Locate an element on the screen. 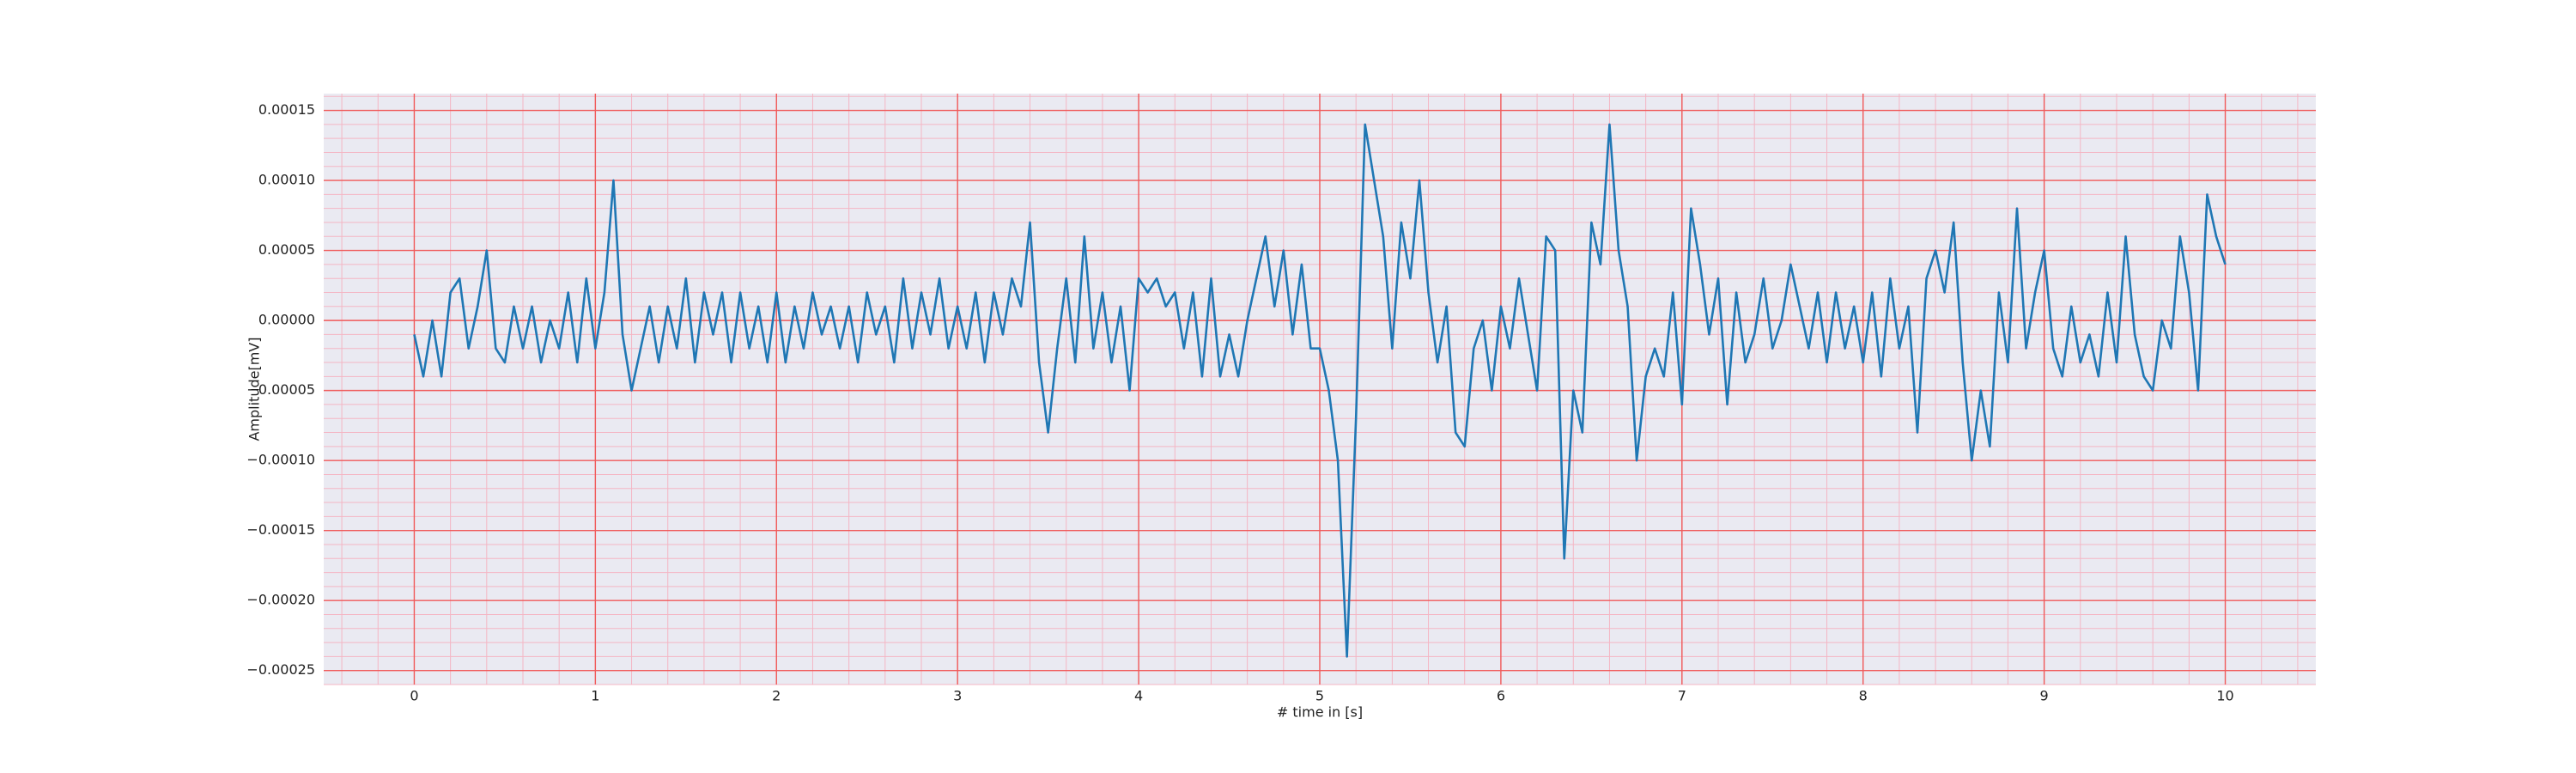  x-tick-label: 10 is located at coordinates (2224, 696).